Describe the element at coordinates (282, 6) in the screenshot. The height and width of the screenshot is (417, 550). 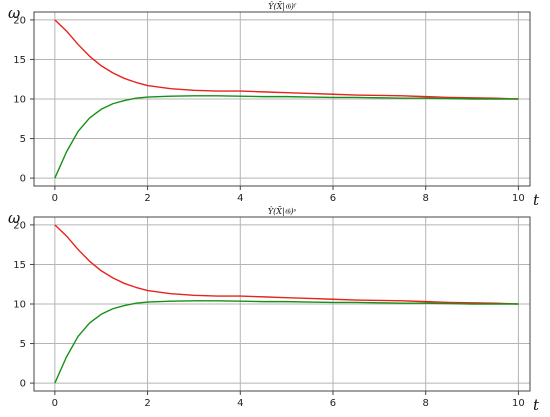
I see `chart-title: Ŷ(X̄|𝔊)ᶠ` at that location.